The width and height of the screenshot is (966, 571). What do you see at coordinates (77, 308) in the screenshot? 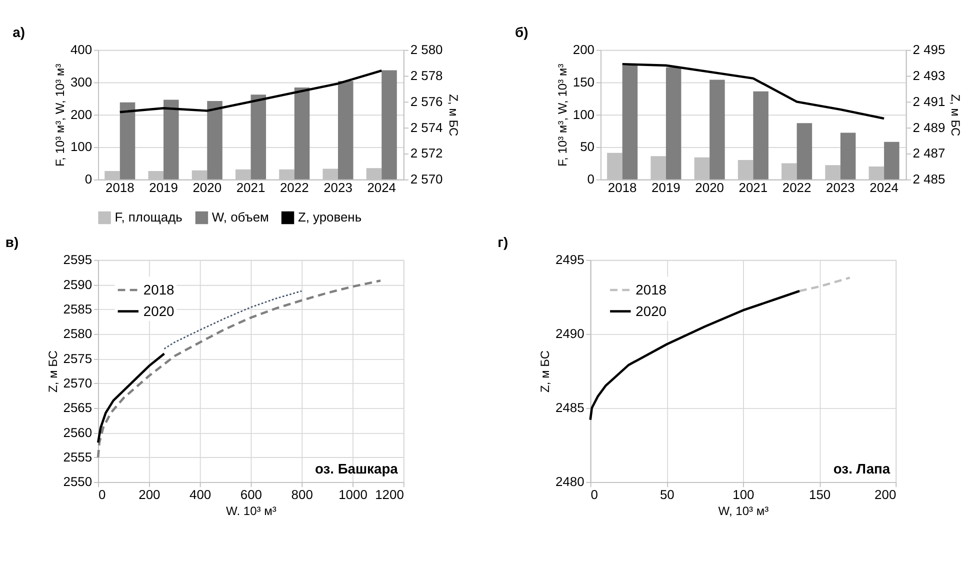
I see `y-tick-label: 2585` at bounding box center [77, 308].